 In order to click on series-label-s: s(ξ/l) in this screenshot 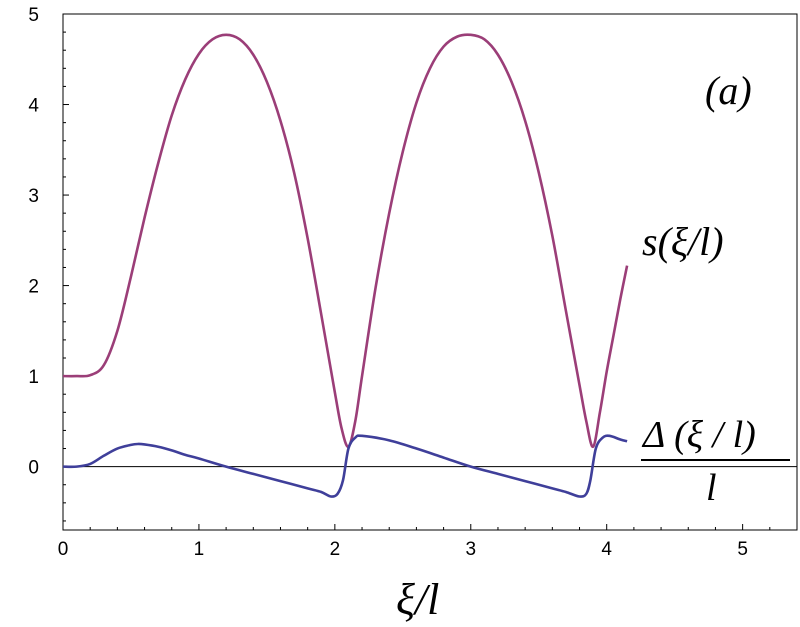, I will do `click(683, 241)`.